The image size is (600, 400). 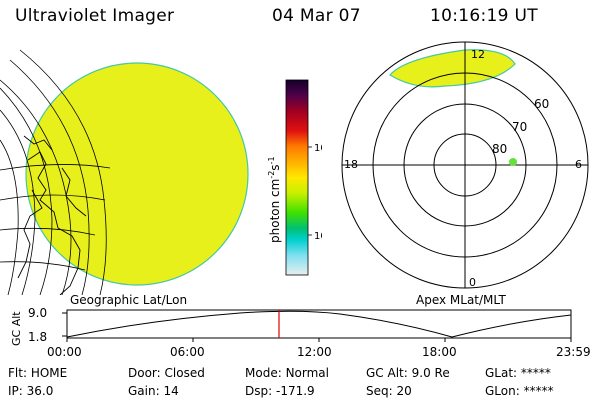 What do you see at coordinates (389, 391) in the screenshot?
I see `status-seq: Seq: 20` at bounding box center [389, 391].